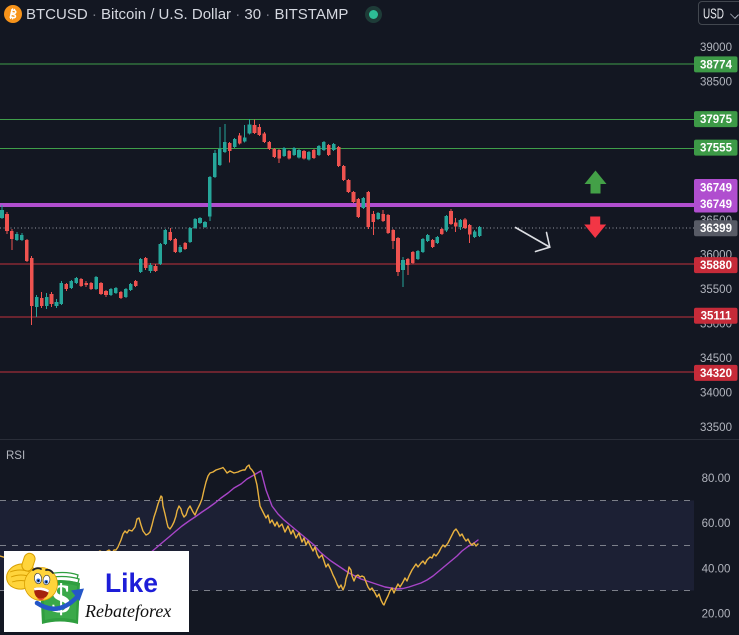  I want to click on svg-text: 20.00, so click(716, 615).